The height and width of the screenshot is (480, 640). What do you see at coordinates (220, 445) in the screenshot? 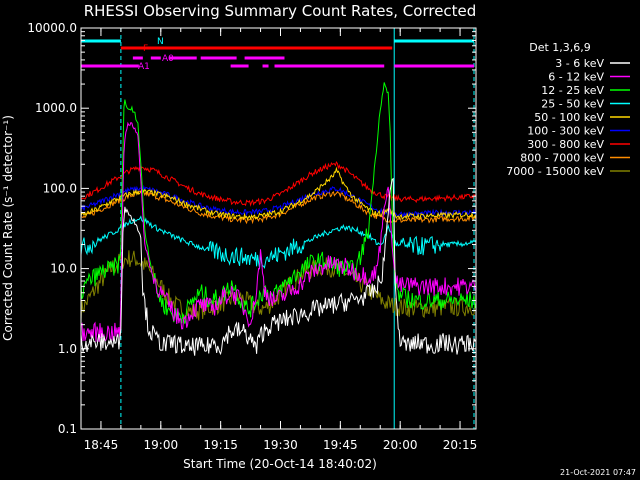
I see `x-tick-label-2: 19:15` at bounding box center [220, 445].